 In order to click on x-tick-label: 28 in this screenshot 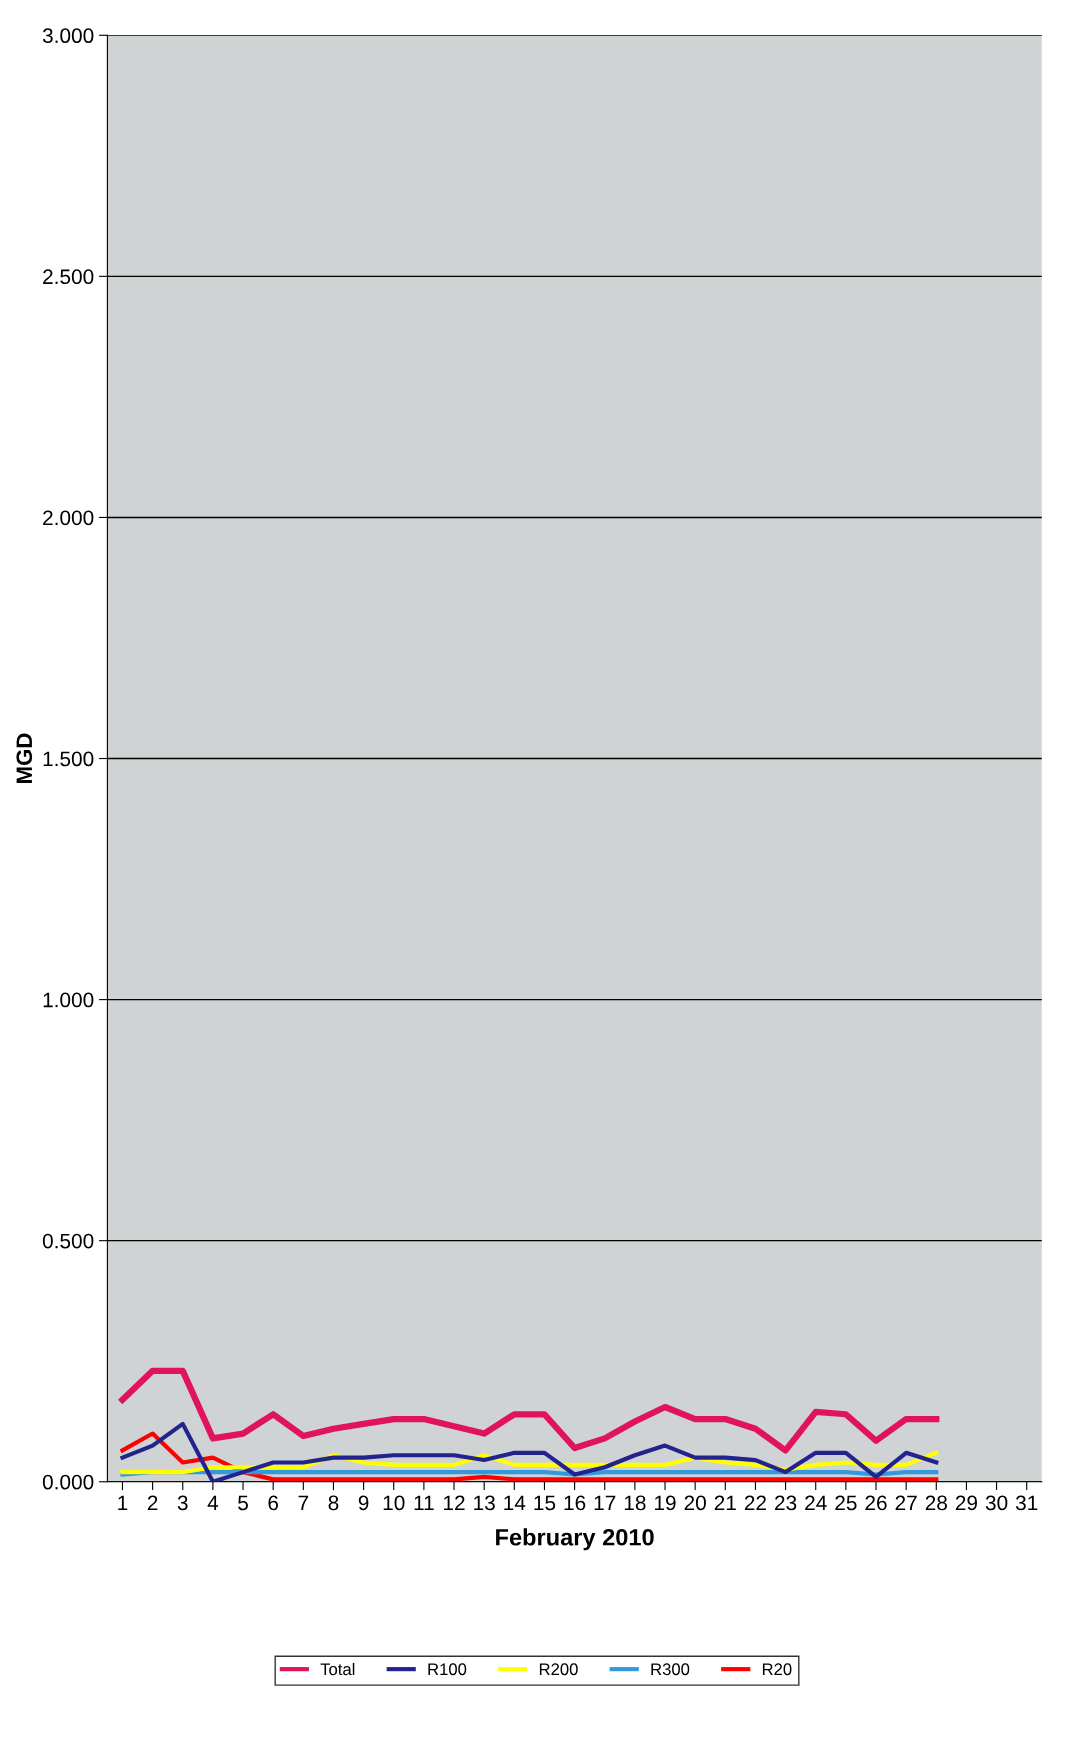, I will do `click(936, 1503)`.